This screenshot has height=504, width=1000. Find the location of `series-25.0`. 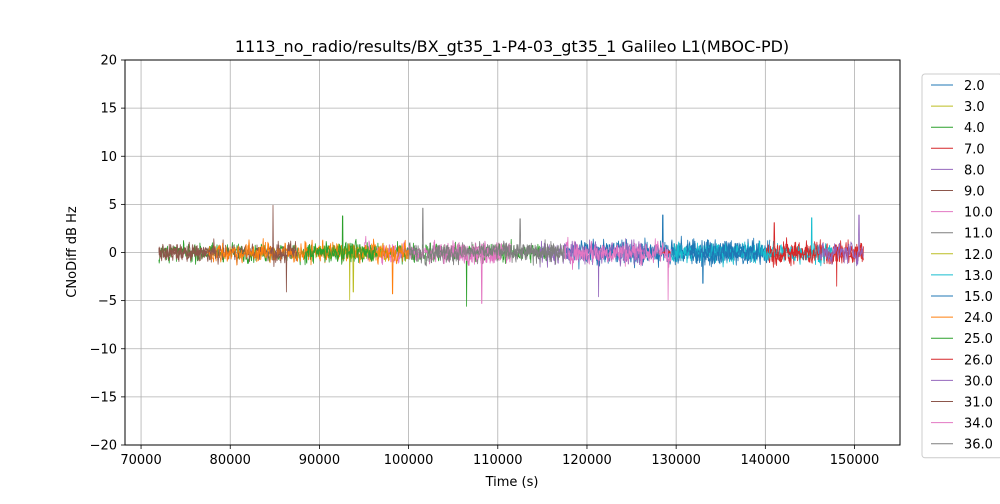

series-25.0 is located at coordinates (341, 240).